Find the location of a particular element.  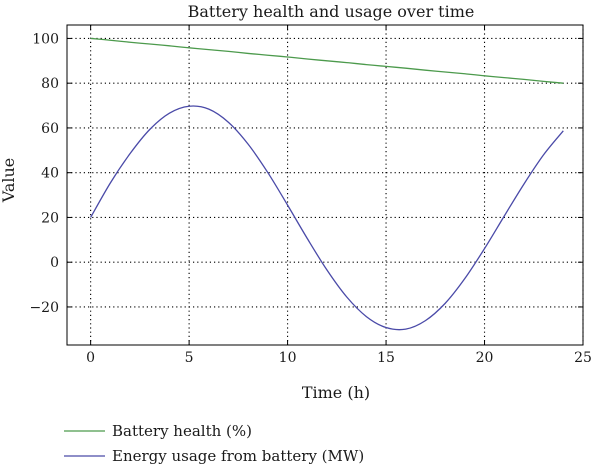

y-tick-label: 0 is located at coordinates (54, 263).